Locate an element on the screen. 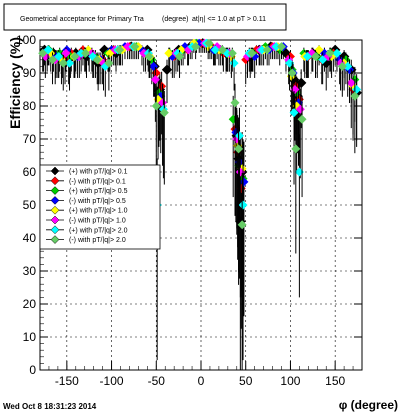  legend-label: (+) with pT/|q|> 2.0 is located at coordinates (98, 230).